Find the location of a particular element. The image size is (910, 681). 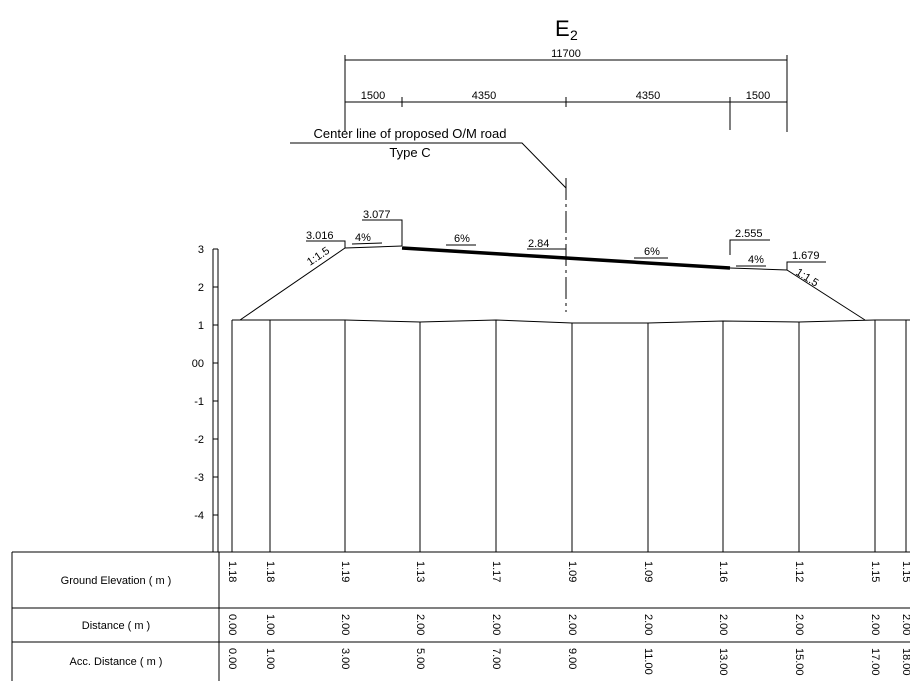

segment-dimensions is located at coordinates (566, 113).